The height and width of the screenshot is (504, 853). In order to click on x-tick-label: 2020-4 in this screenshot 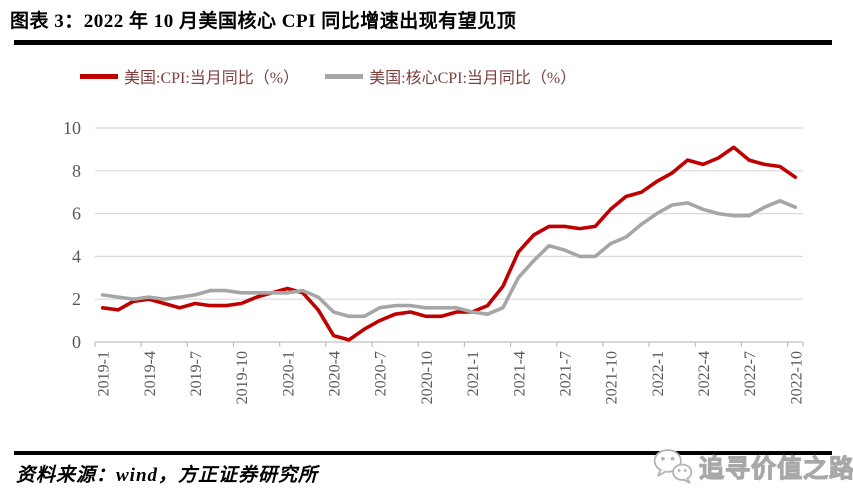, I will do `click(335, 373)`.